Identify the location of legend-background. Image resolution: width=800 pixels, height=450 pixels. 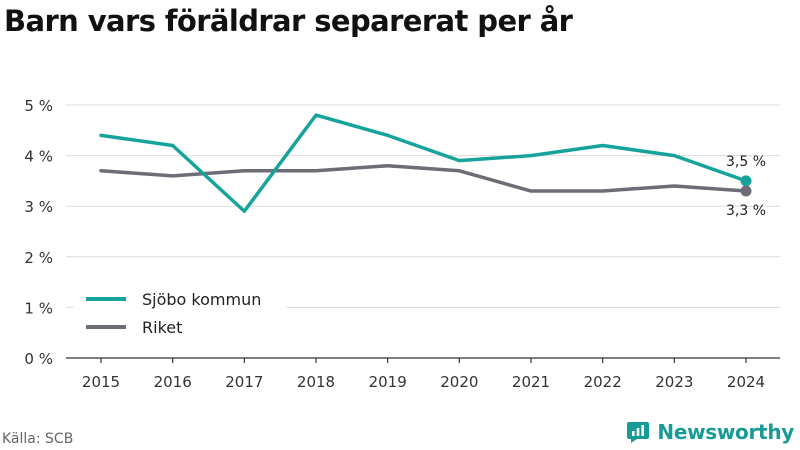
(180, 314).